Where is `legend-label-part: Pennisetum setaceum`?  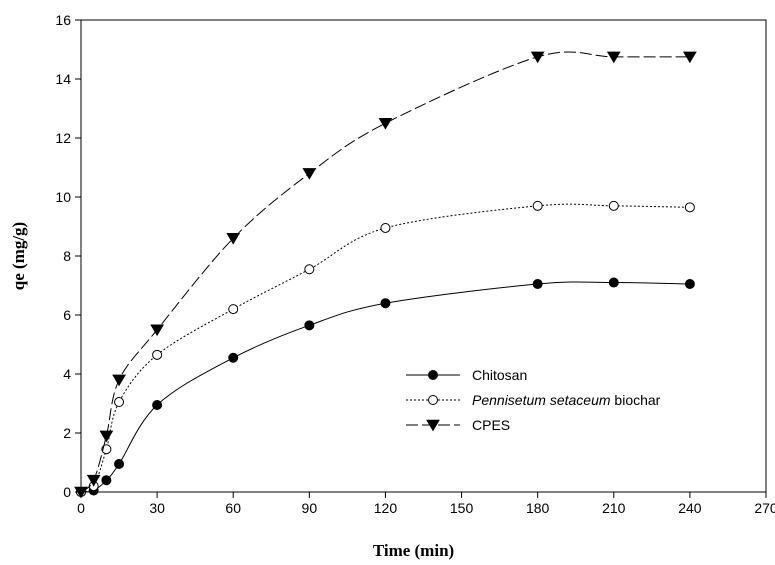
legend-label-part: Pennisetum setaceum is located at coordinates (541, 400).